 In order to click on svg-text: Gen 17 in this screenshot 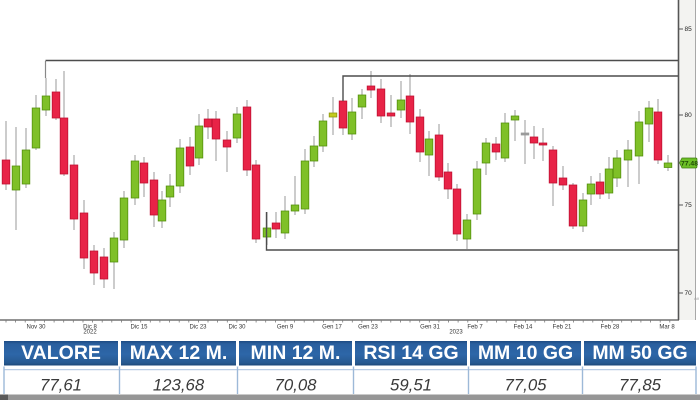, I will do `click(332, 328)`.